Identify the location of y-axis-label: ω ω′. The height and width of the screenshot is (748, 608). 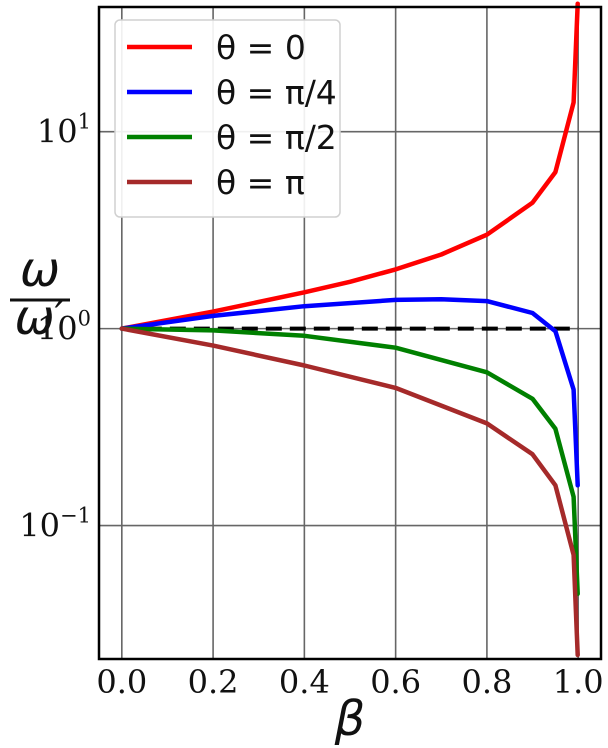
(40, 294).